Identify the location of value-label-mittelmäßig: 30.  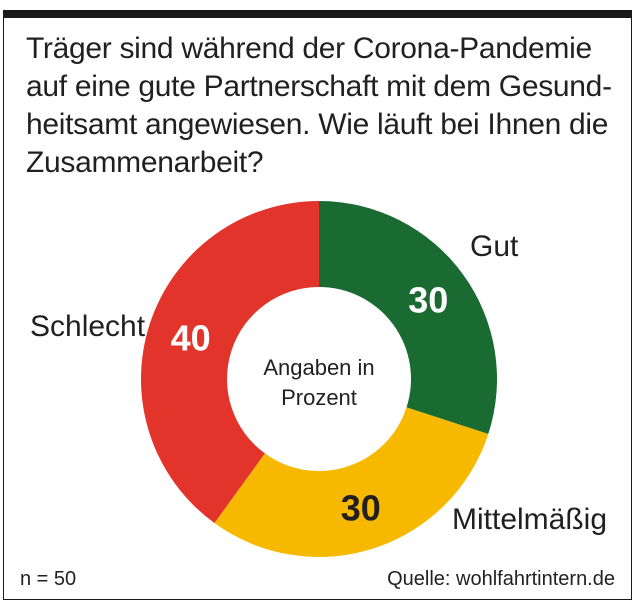
(361, 507).